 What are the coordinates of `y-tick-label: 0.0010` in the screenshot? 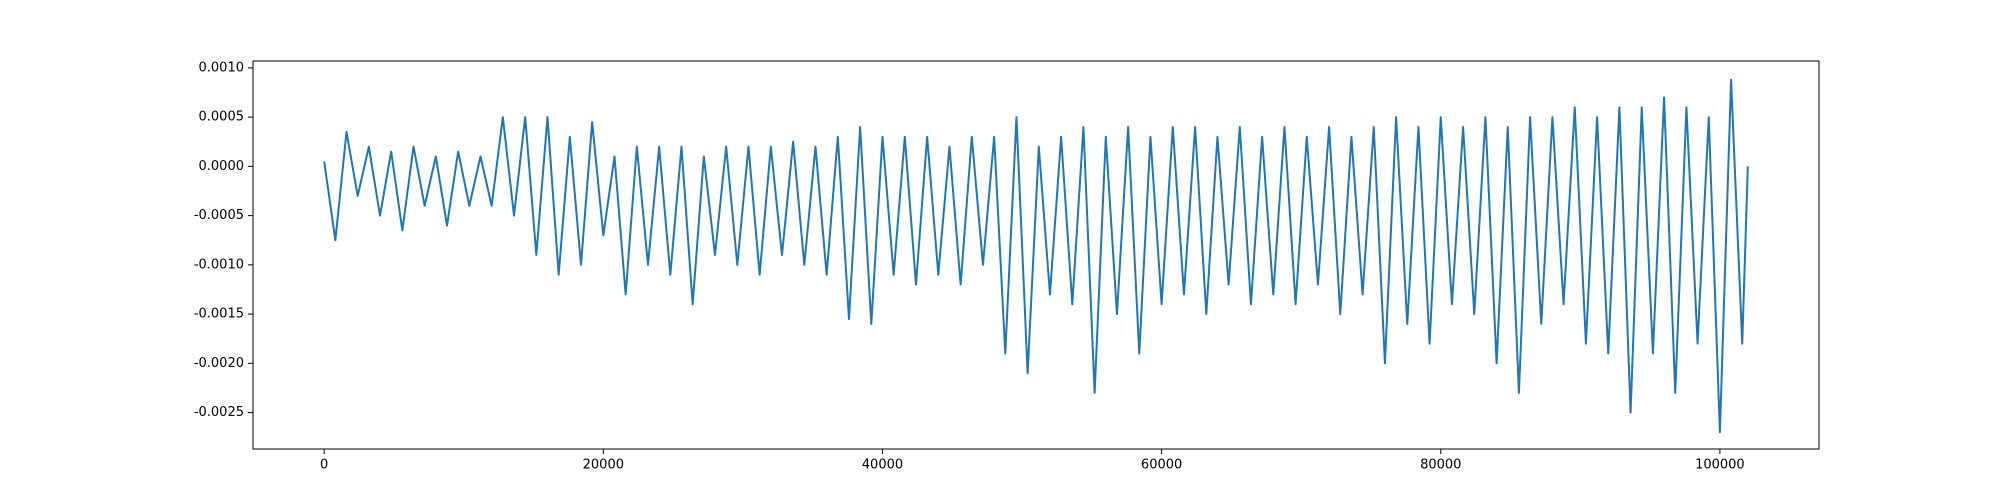 It's located at (222, 67).